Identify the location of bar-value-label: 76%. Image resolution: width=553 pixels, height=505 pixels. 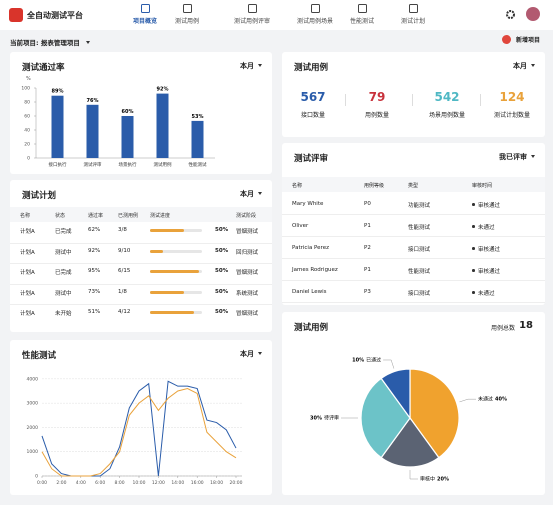
(93, 101).